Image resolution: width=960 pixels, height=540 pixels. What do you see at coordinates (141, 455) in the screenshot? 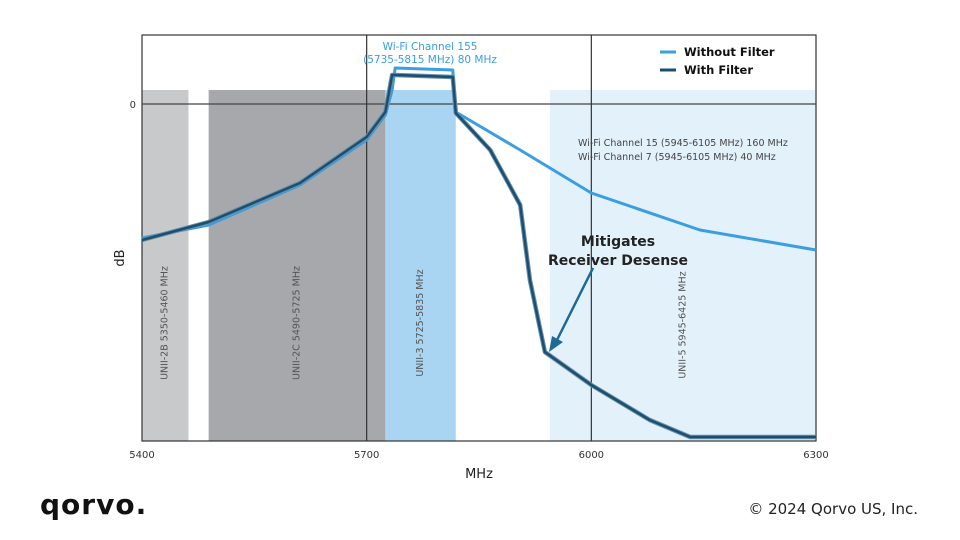
I see `x-tick-label: 5400` at bounding box center [141, 455].